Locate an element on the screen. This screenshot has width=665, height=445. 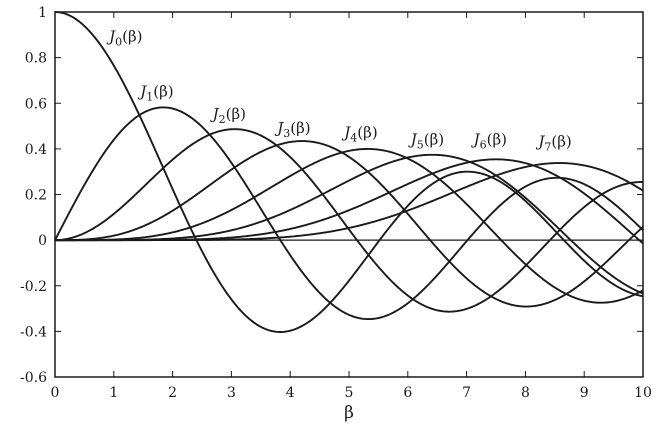
y-tick-label: -0.4 is located at coordinates (33, 332).